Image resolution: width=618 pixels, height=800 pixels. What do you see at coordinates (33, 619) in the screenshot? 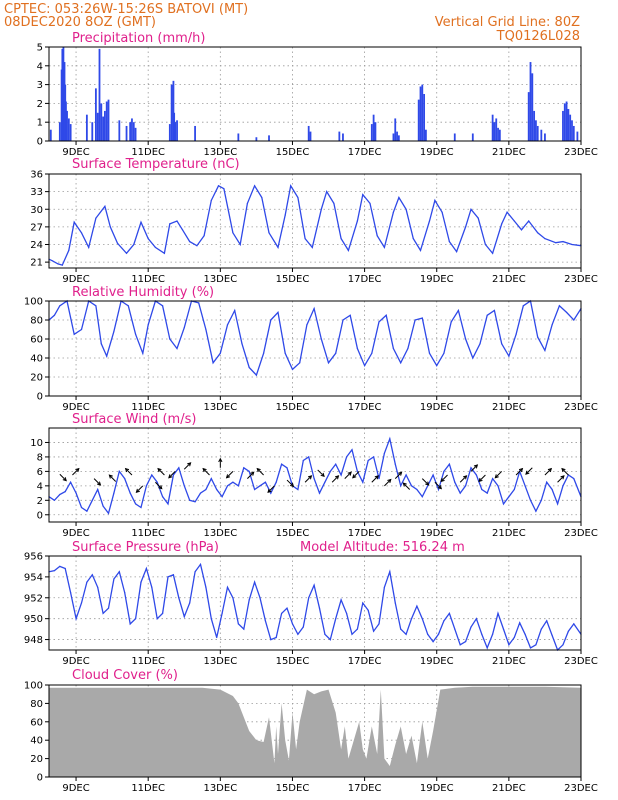
I see `pressure-ytick-label: 950` at bounding box center [33, 619].